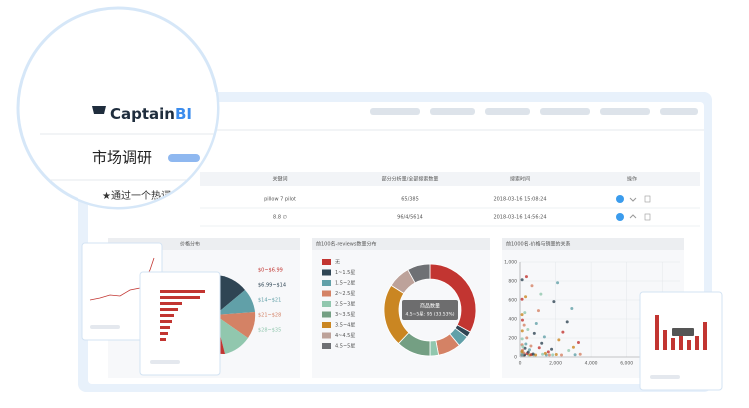 Image resolution: width=749 pixels, height=408 pixels. What do you see at coordinates (345, 315) in the screenshot?
I see `legend-label: 3~3.5星` at bounding box center [345, 315].